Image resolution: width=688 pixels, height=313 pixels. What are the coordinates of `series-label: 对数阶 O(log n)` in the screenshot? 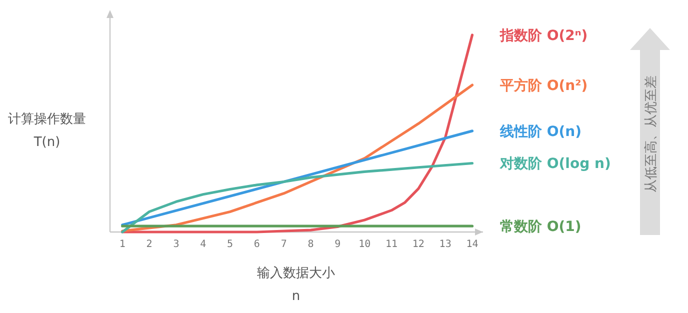 It's located at (555, 164).